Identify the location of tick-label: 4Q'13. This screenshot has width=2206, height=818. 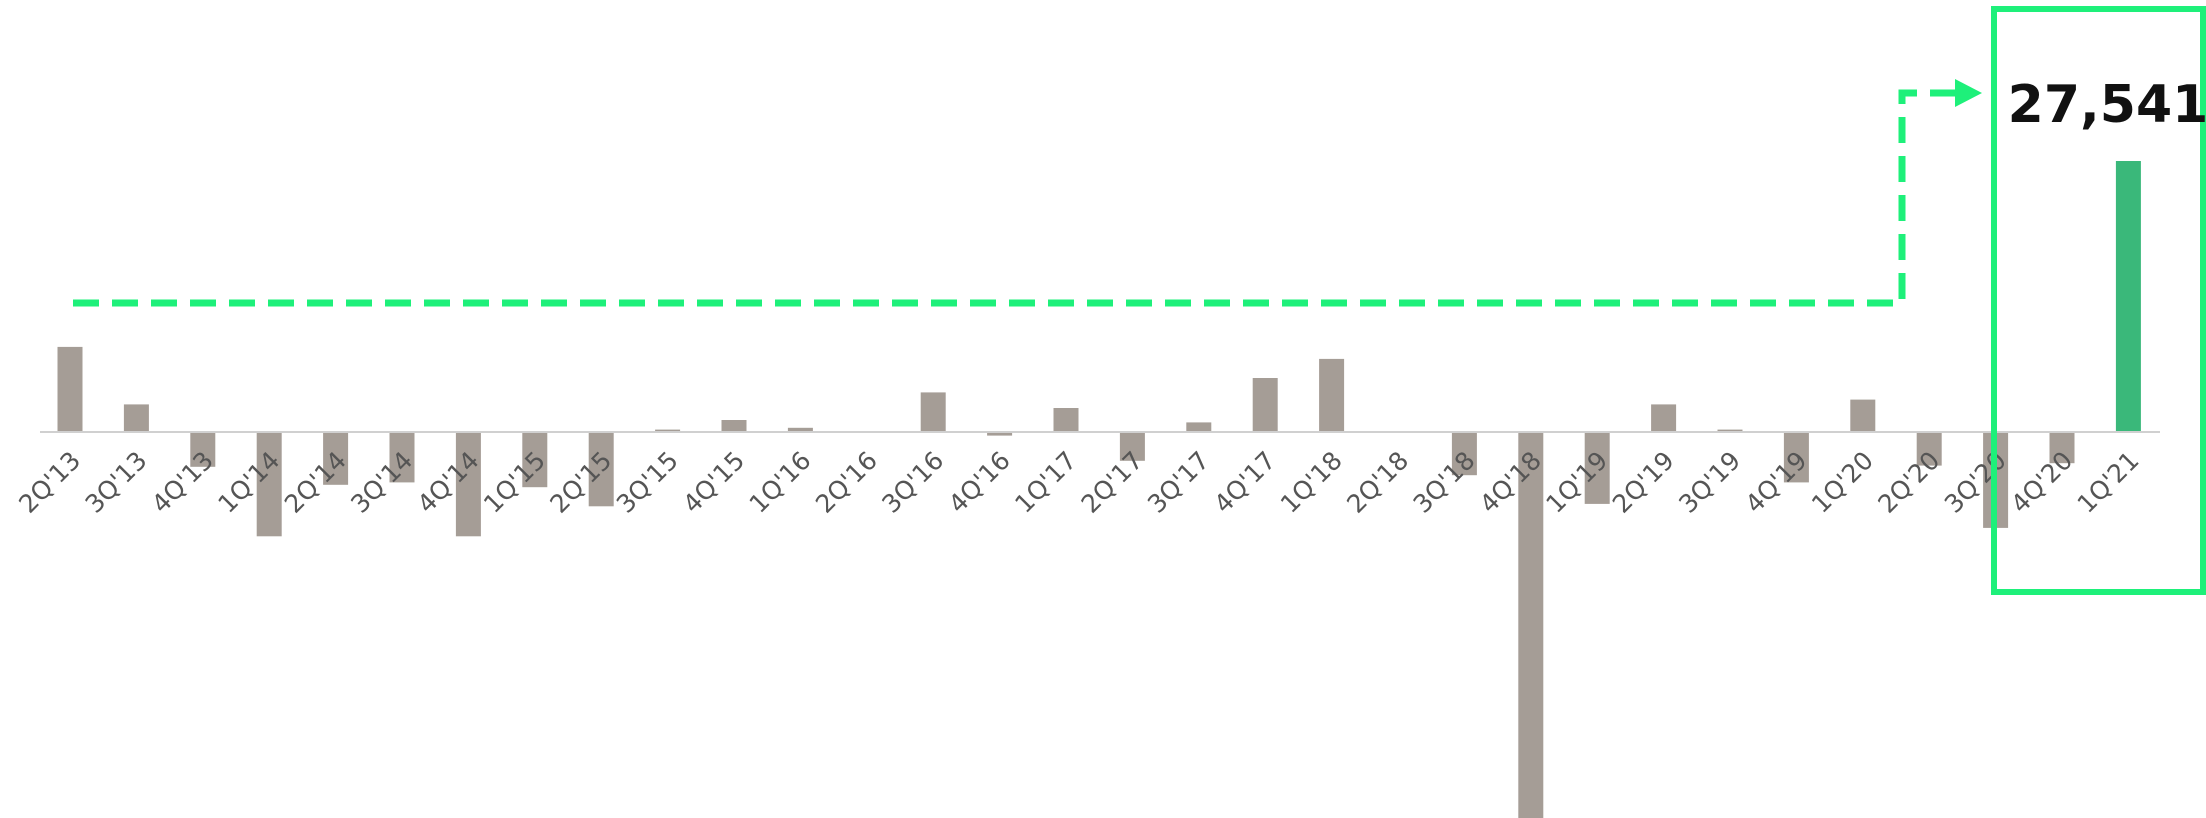
(182, 482).